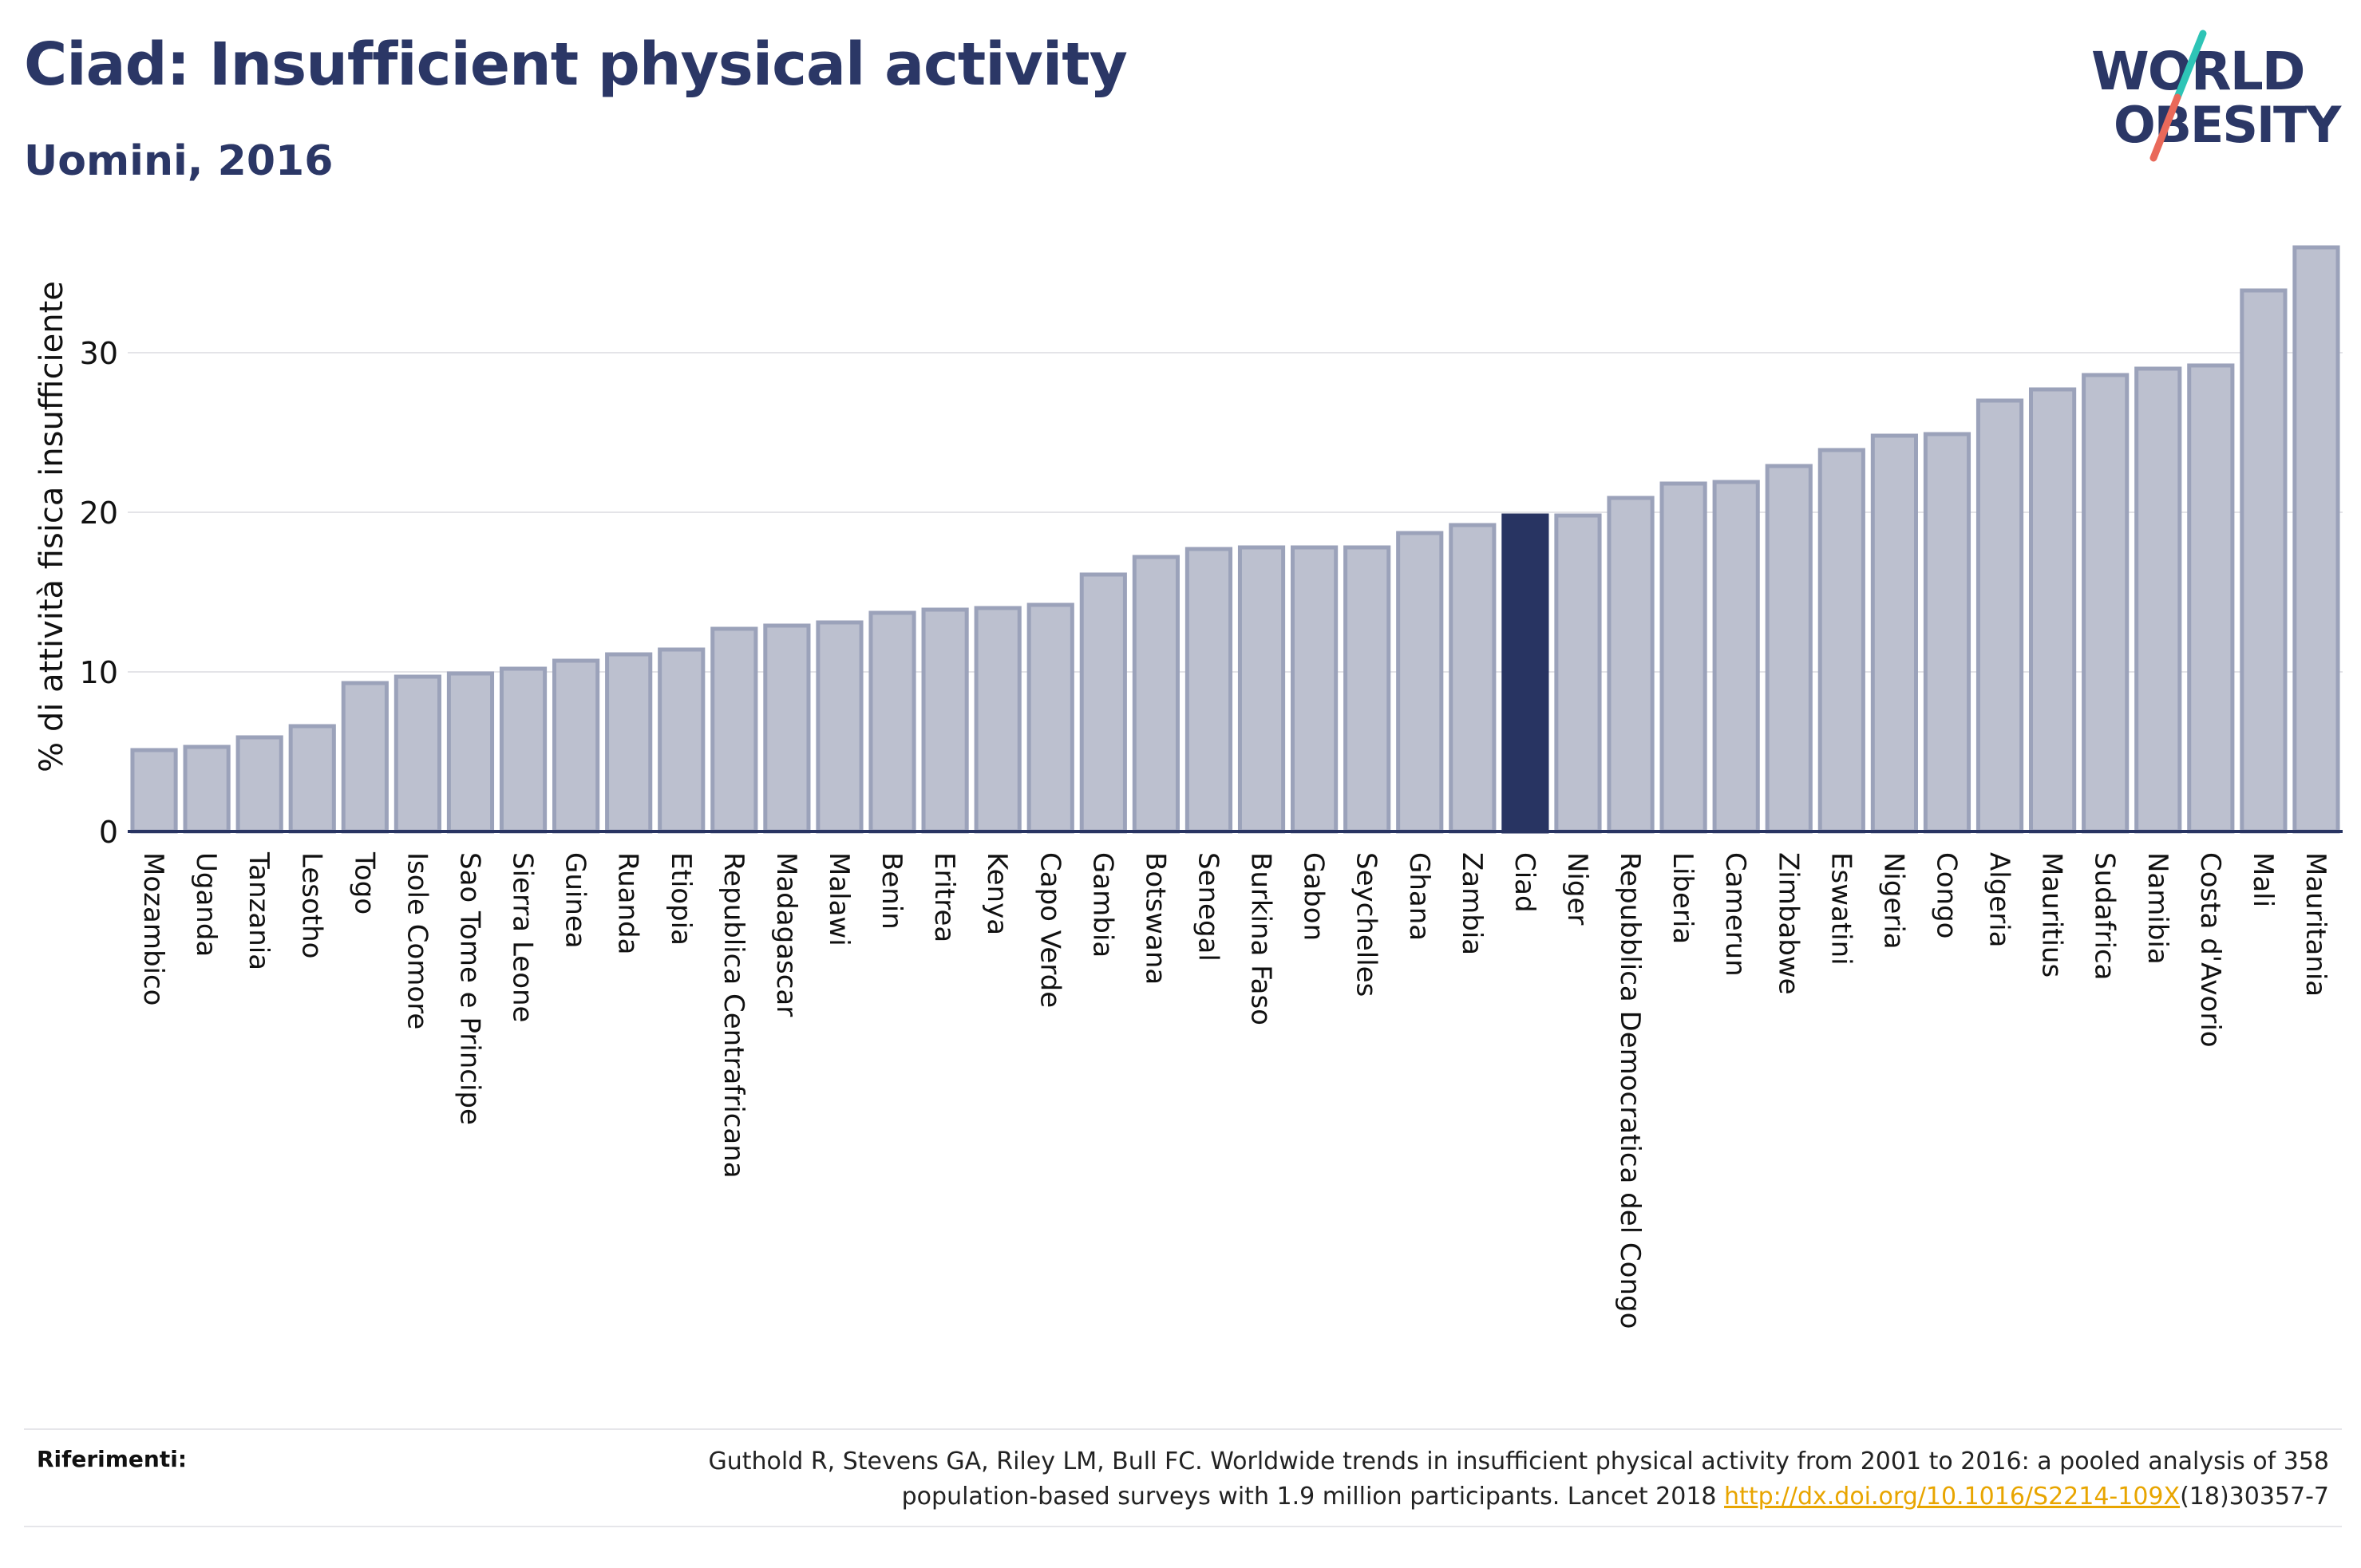 The image size is (2361, 1568). Describe the element at coordinates (2264, 561) in the screenshot. I see `bar-mali` at that location.